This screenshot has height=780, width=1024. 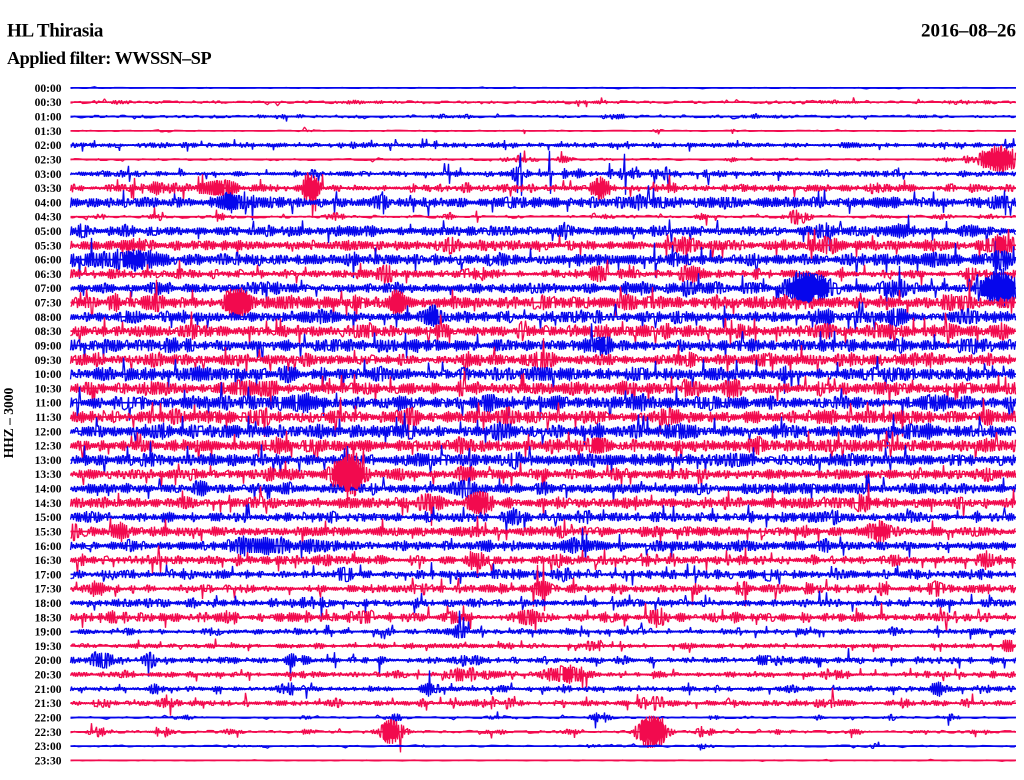 What do you see at coordinates (48, 203) in the screenshot?
I see `svg-text: 04:00` at bounding box center [48, 203].